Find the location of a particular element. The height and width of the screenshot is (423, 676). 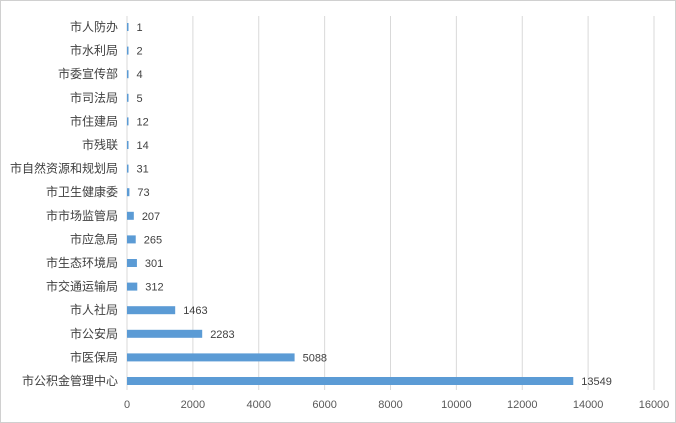

value-label: 4 is located at coordinates (140, 75).